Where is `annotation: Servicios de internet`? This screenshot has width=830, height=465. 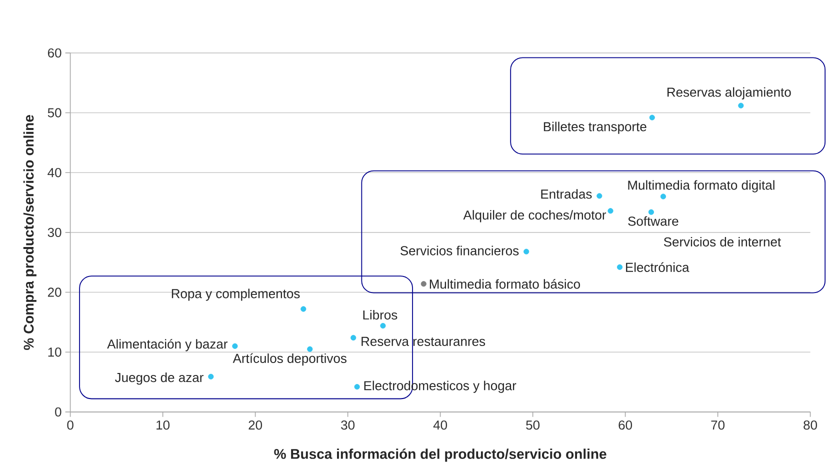 annotation: Servicios de internet is located at coordinates (722, 241).